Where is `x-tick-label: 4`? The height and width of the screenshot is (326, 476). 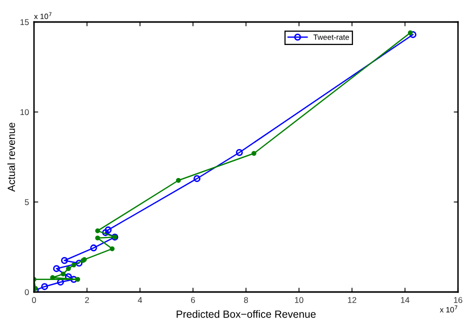 x-tick-label: 4 is located at coordinates (140, 300).